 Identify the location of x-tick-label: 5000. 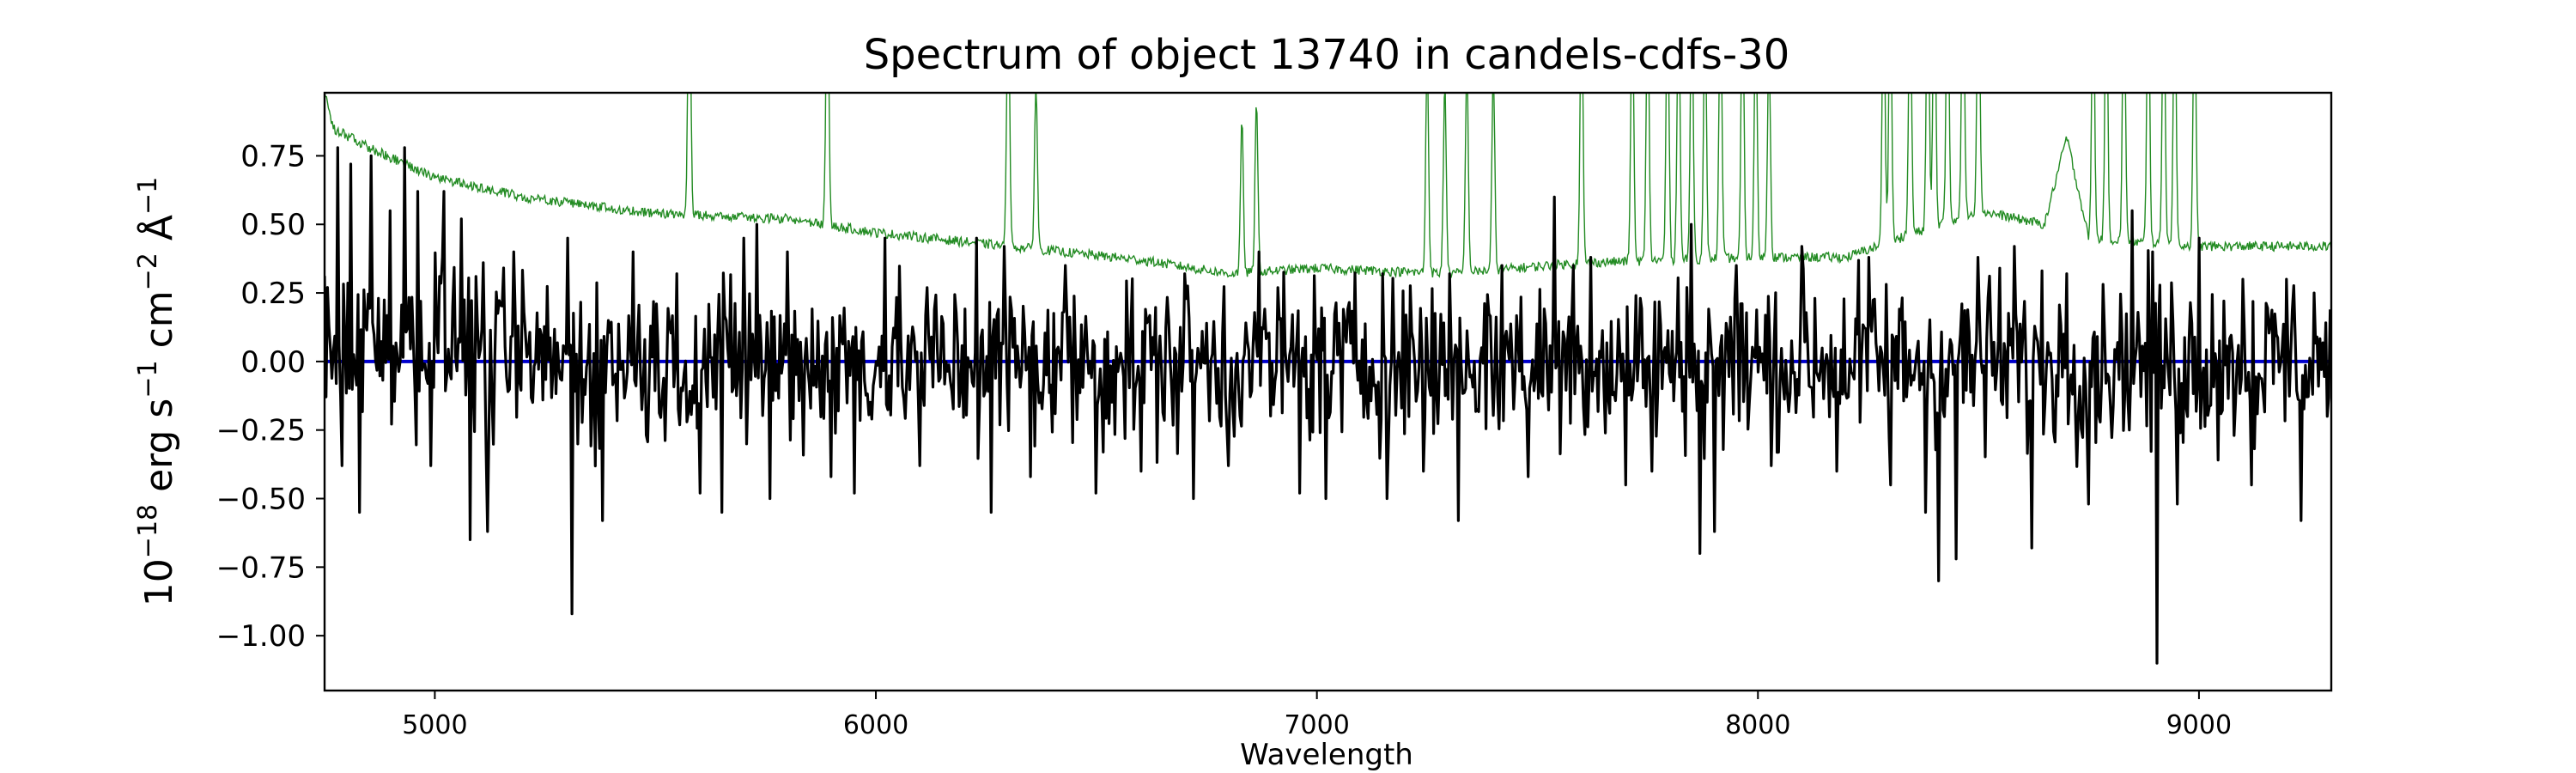
(434, 725).